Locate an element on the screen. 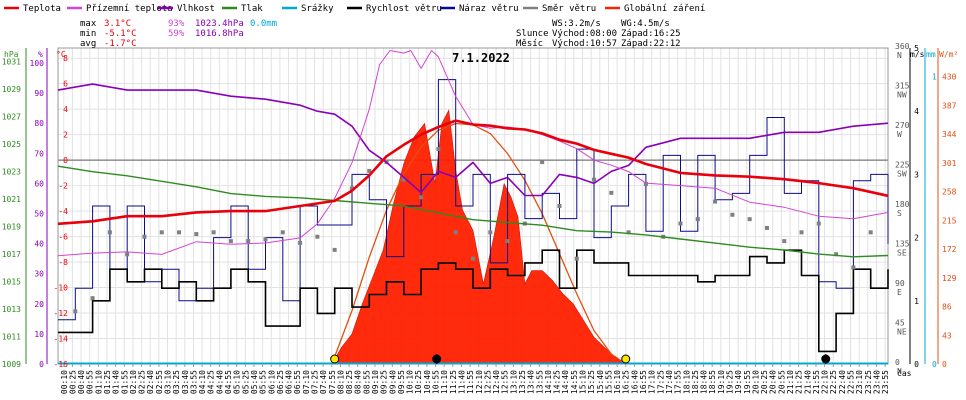 The image size is (966, 400). radiation-tick-label: 430 is located at coordinates (949, 77).